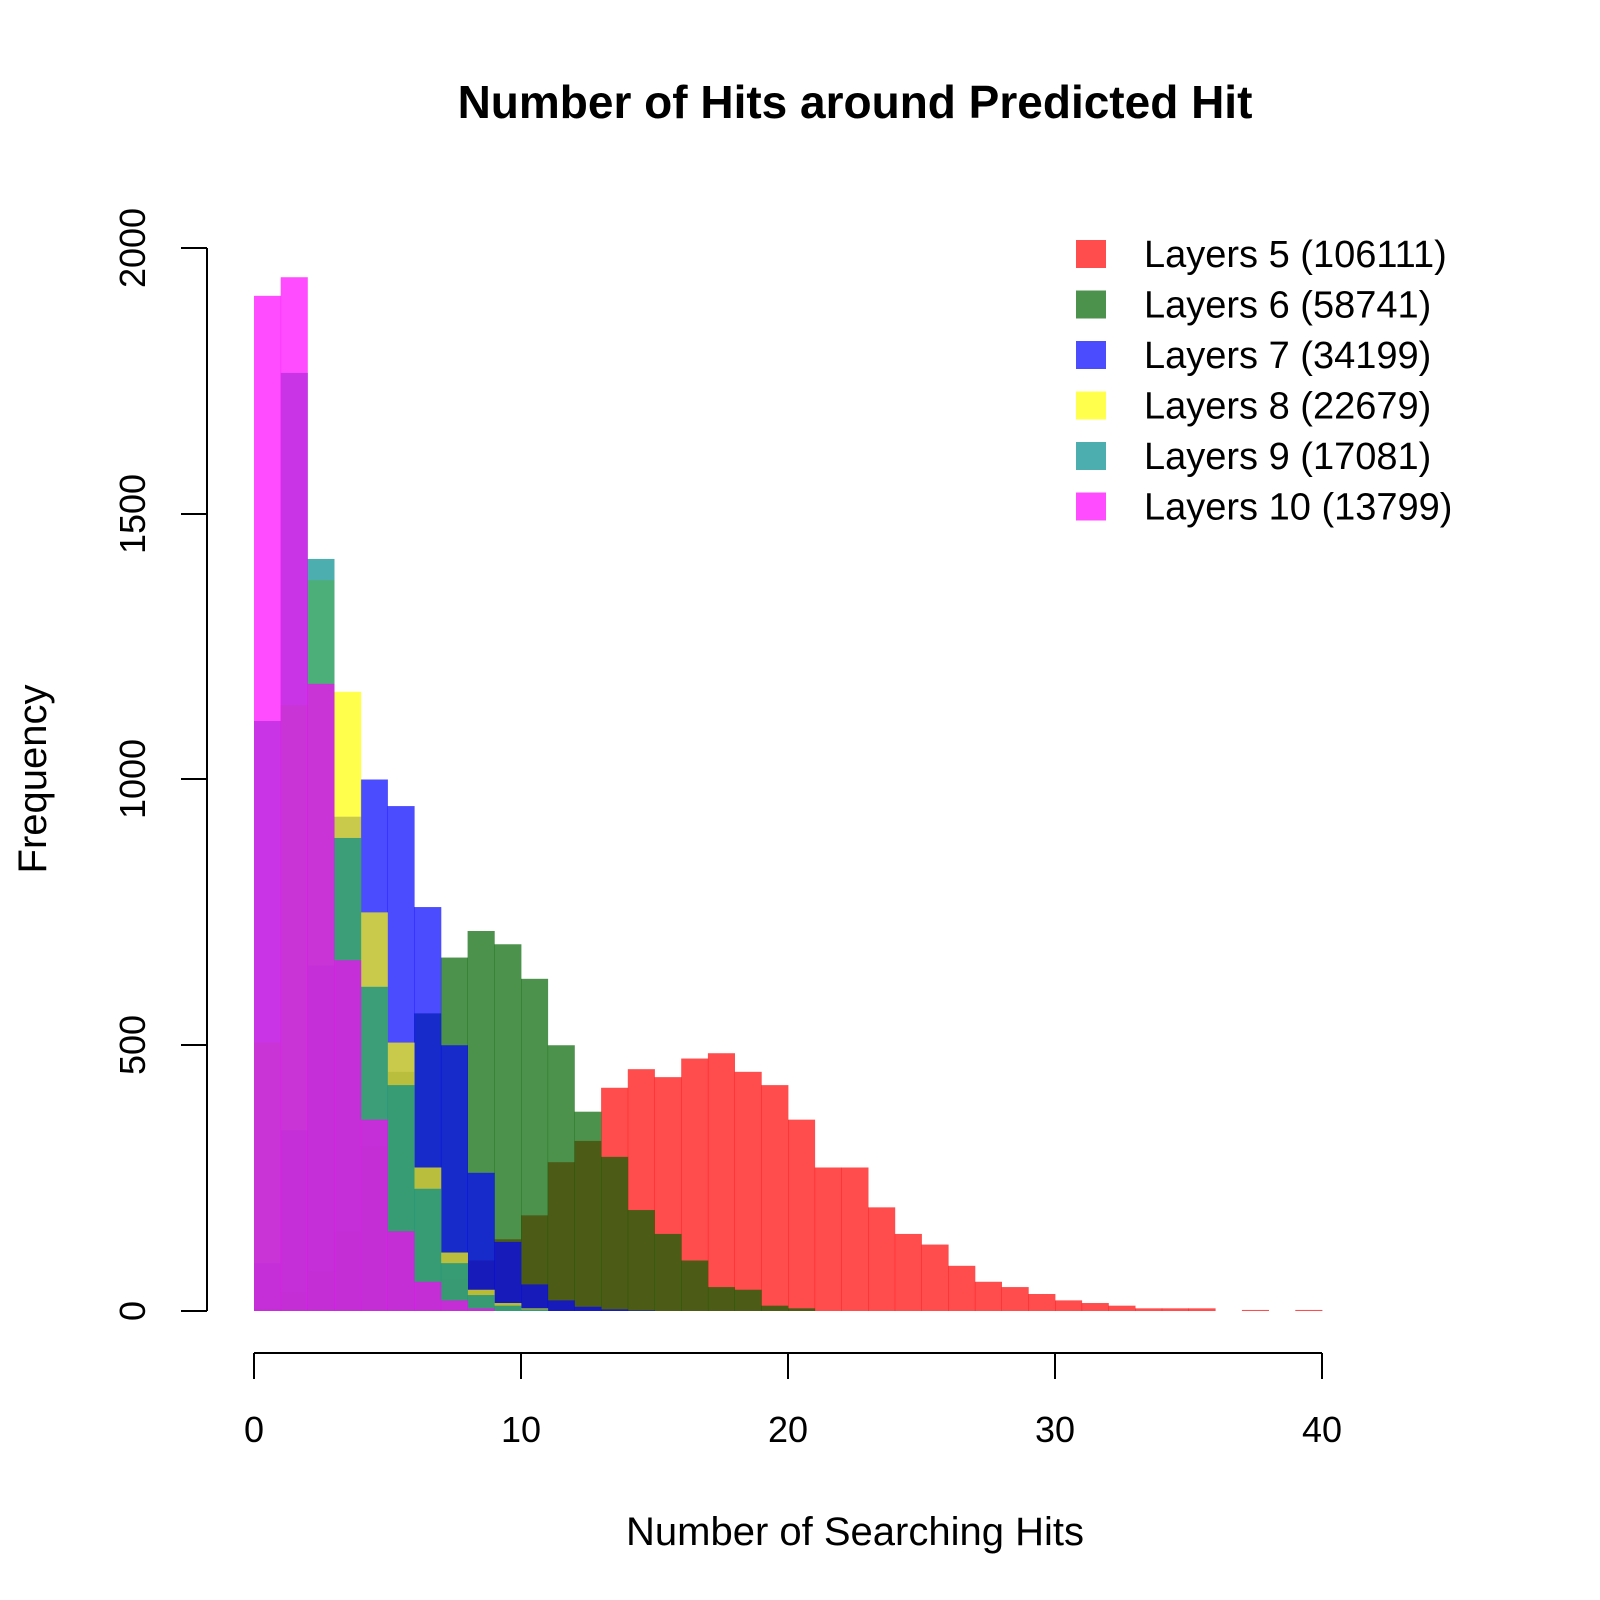  What do you see at coordinates (254, 1429) in the screenshot?
I see `x-tick-label: 0` at bounding box center [254, 1429].